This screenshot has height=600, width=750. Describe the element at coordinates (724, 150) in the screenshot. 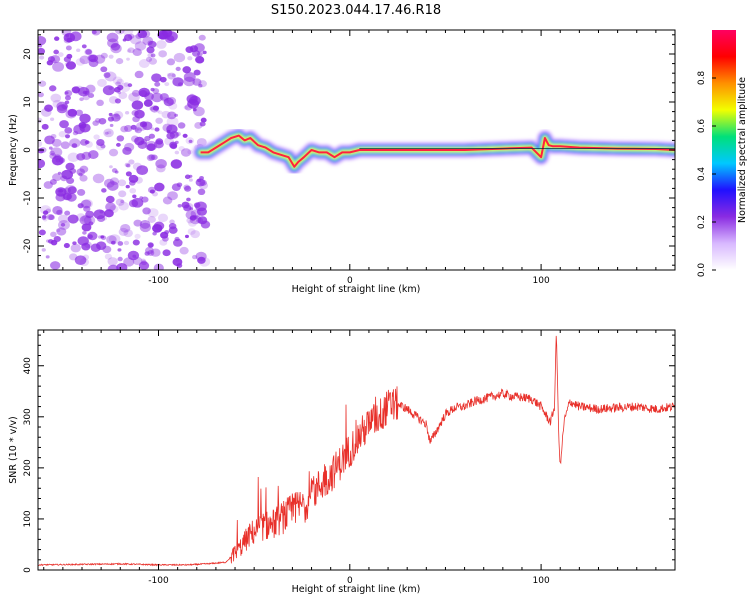

I see `colorbar-gradient` at that location.